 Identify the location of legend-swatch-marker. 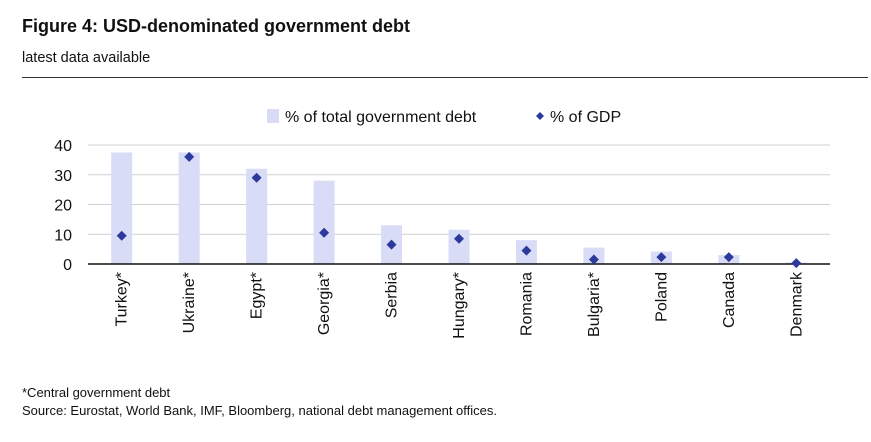
(540, 116).